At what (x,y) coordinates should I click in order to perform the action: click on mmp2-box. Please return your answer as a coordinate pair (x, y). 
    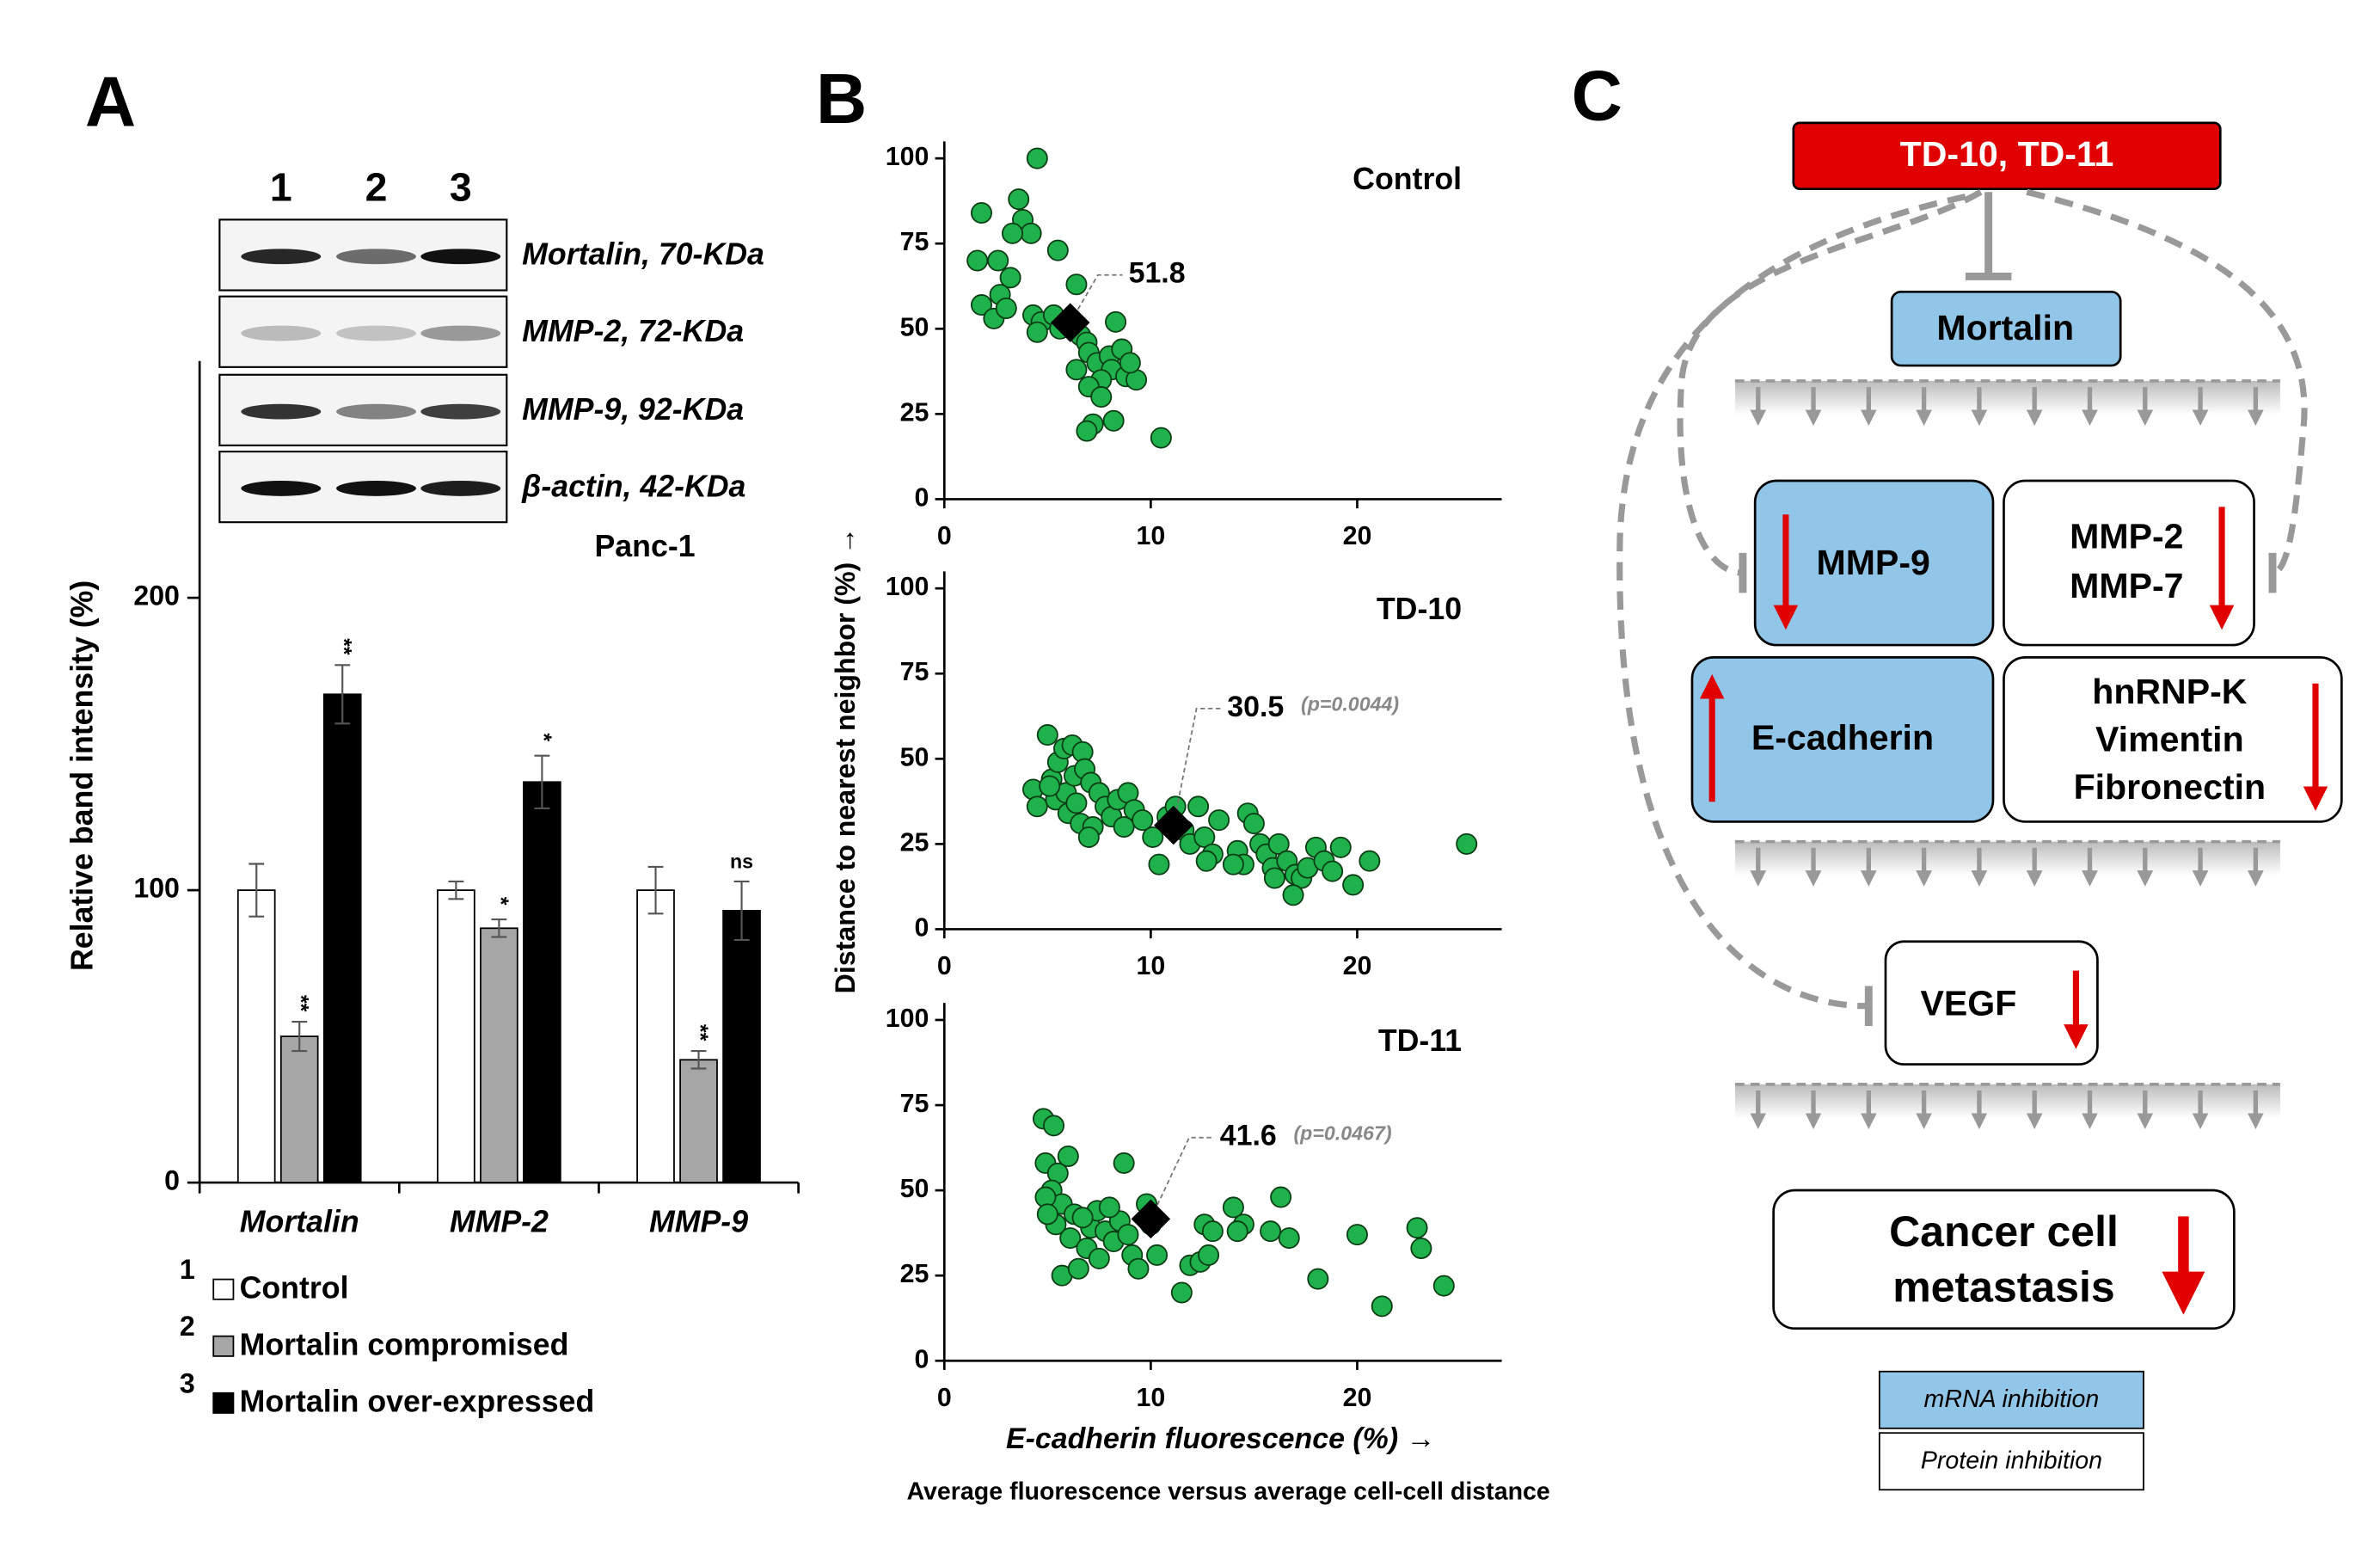
    Looking at the image, I should click on (2129, 563).